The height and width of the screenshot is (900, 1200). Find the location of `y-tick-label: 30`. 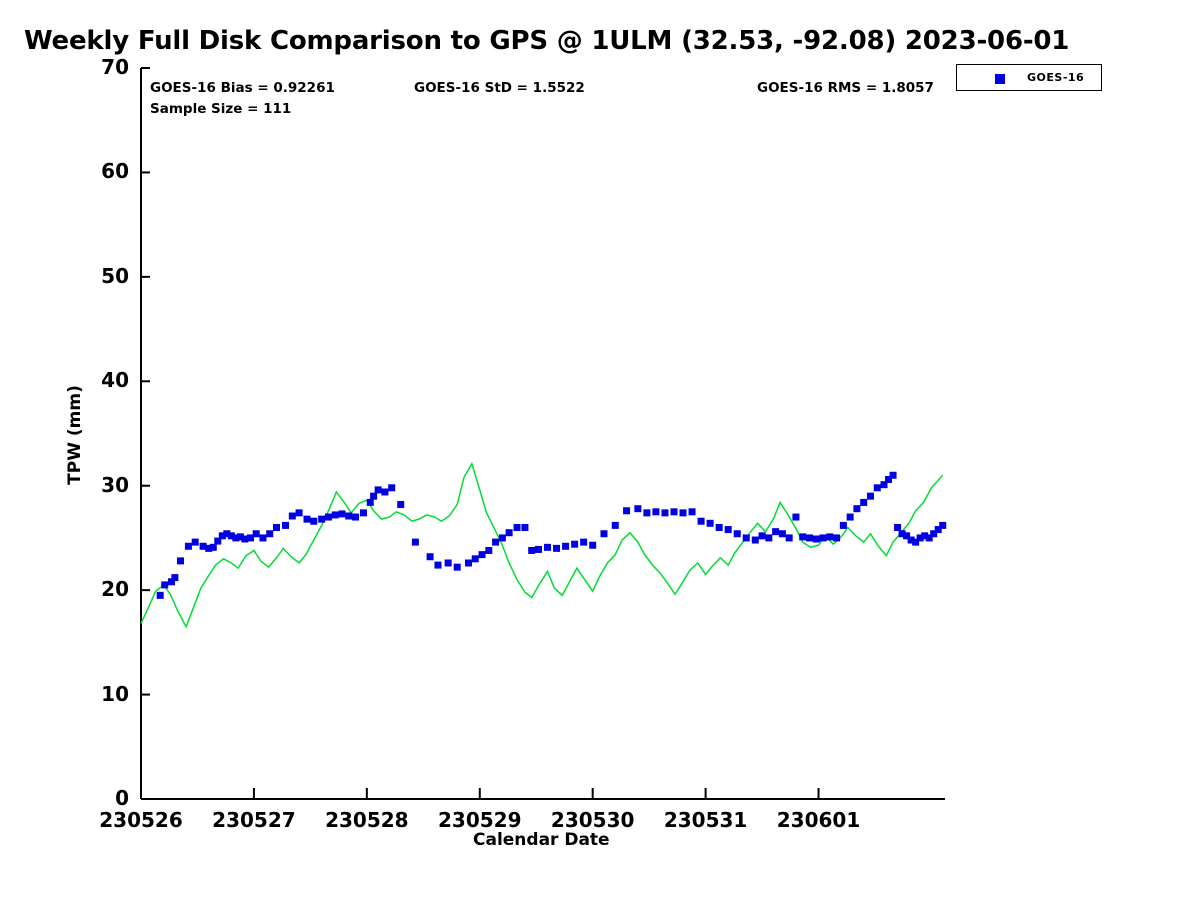

y-tick-label: 30 is located at coordinates (115, 484).